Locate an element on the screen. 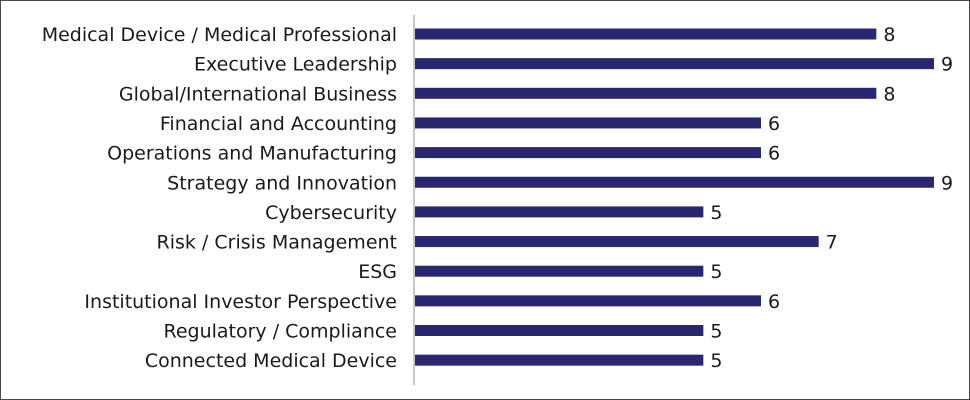 The image size is (970, 400). category-label: Operations and Manufacturing is located at coordinates (252, 154).